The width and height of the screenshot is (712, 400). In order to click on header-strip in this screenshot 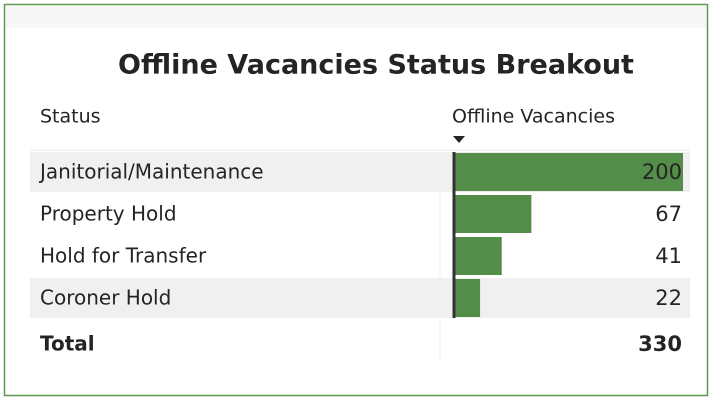, I will do `click(356, 17)`.